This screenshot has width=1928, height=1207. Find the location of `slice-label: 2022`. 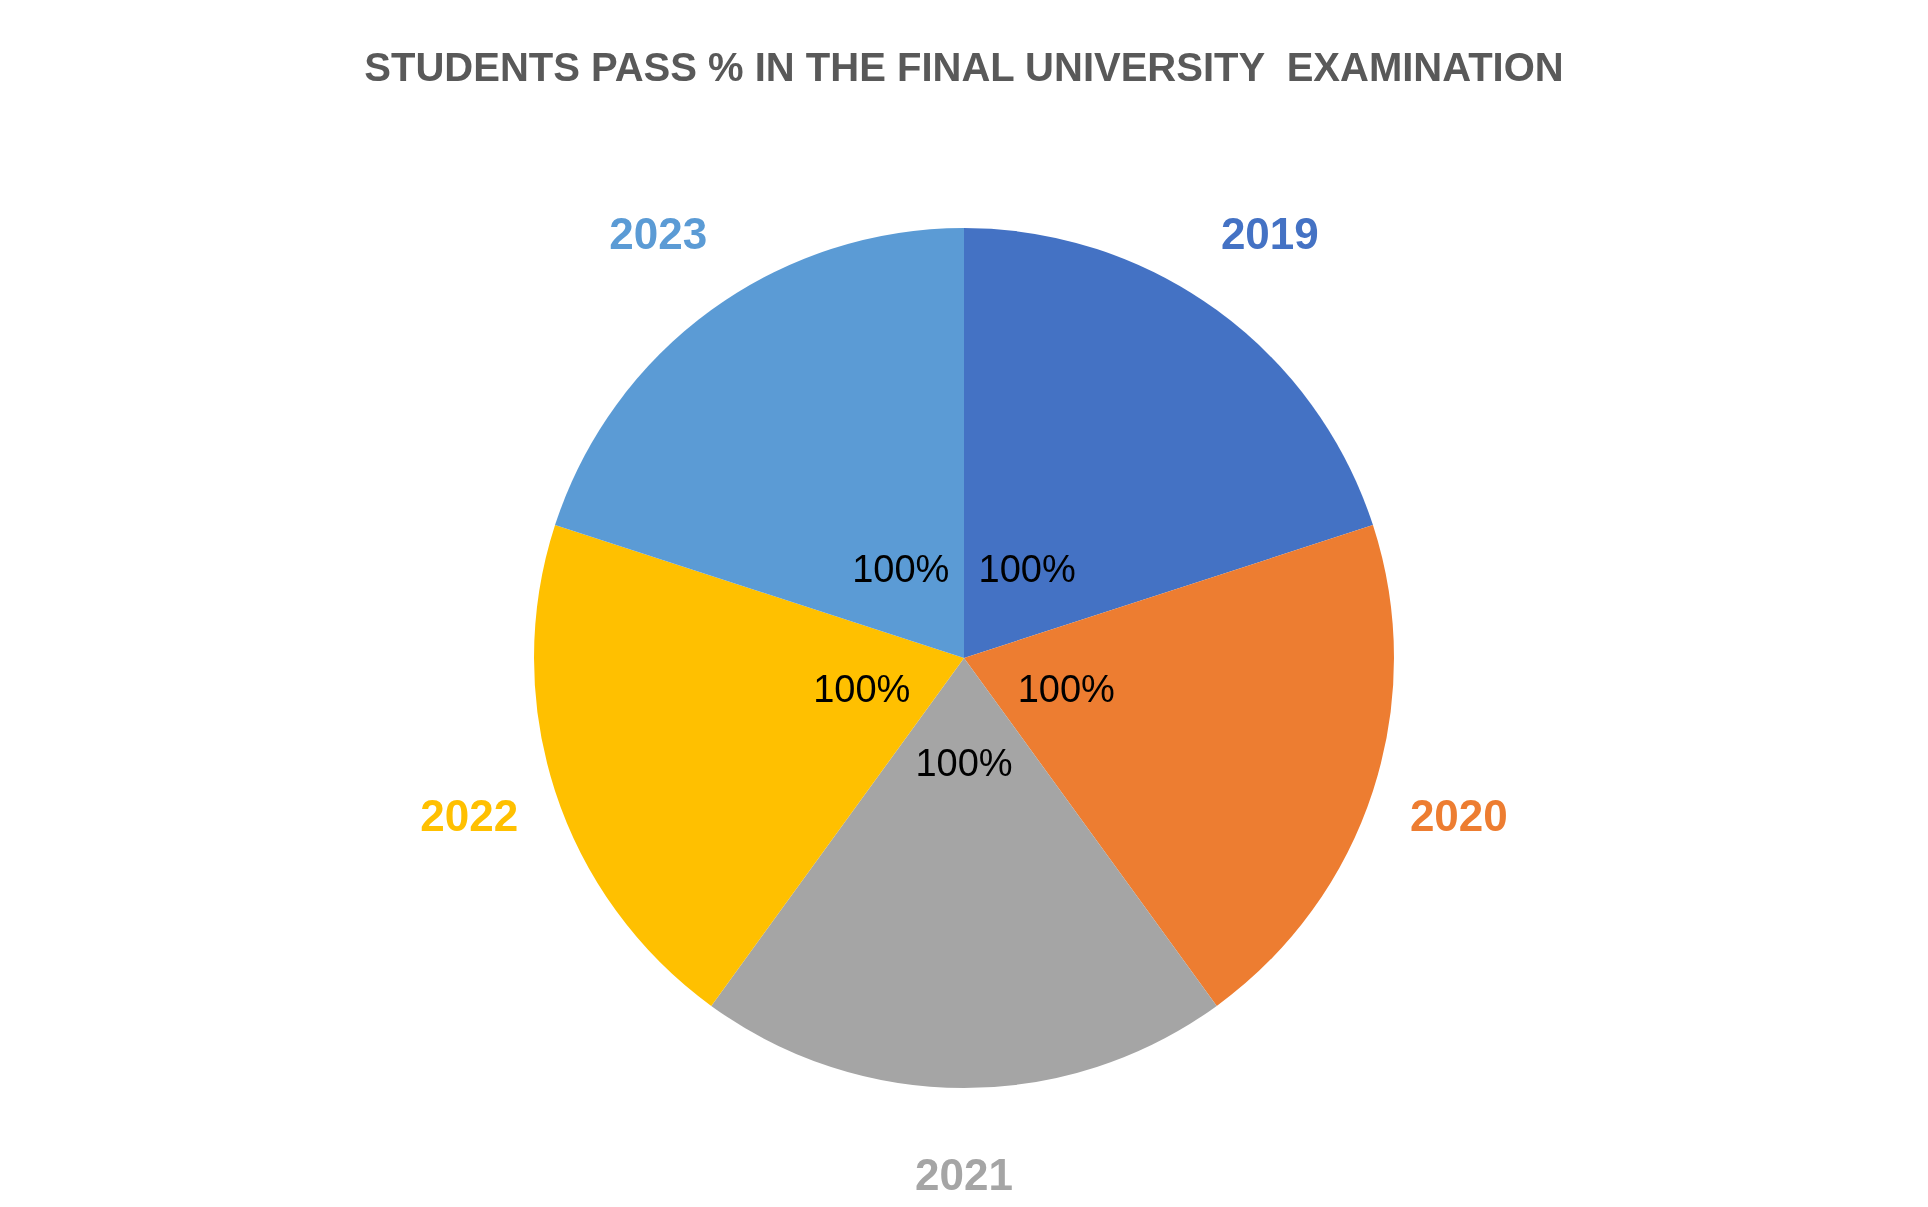

slice-label: 2022 is located at coordinates (469, 815).